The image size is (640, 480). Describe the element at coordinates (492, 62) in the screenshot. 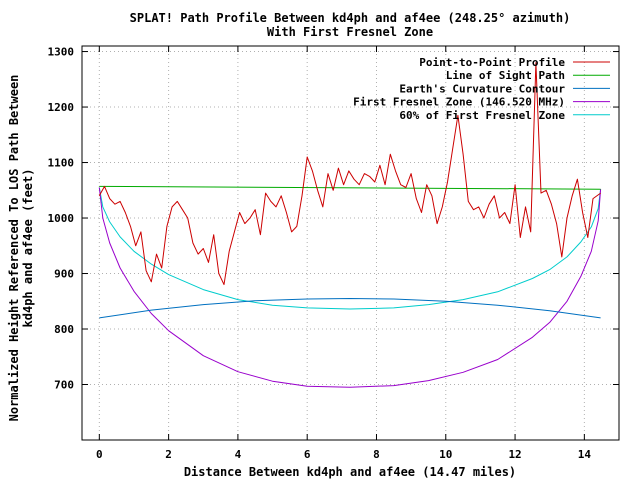

I see `legend-label-0: Point-to-Point Profile` at that location.